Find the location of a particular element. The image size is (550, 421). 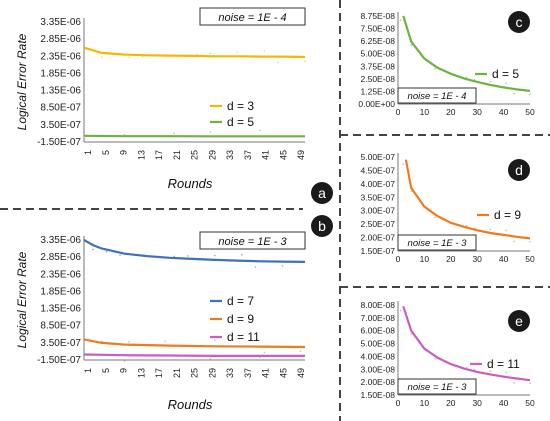

noise-label: noise = 1E - 4 is located at coordinates (252, 18).